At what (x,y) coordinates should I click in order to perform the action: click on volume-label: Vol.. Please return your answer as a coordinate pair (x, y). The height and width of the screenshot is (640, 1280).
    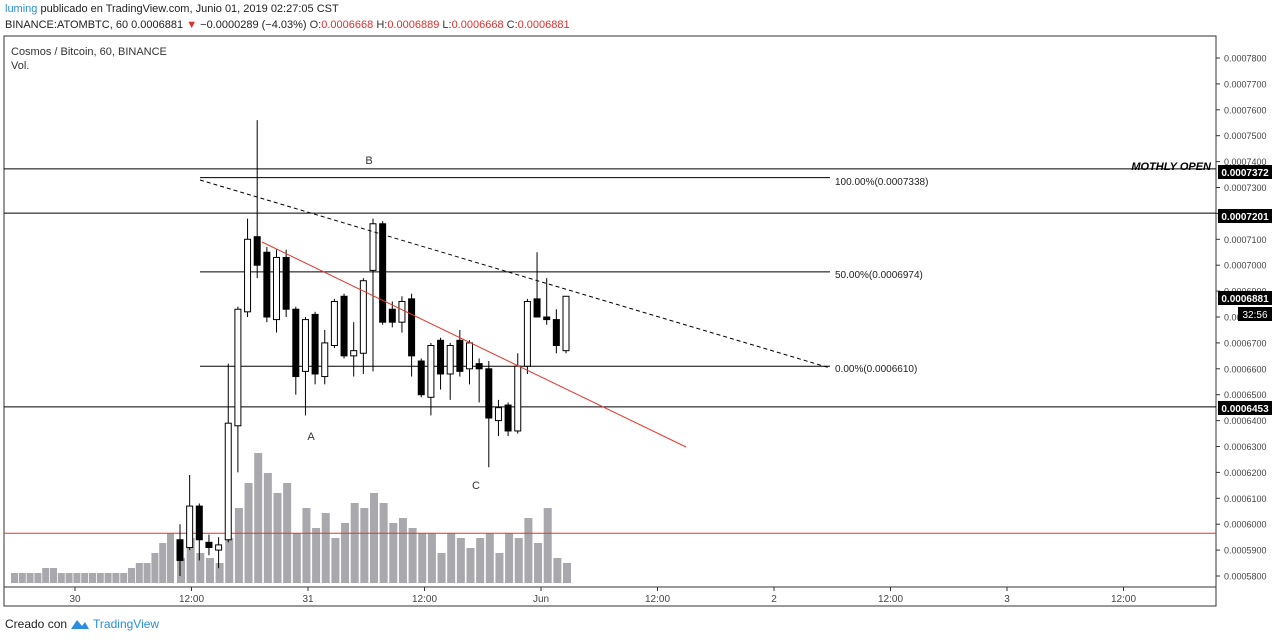
    Looking at the image, I should click on (20, 66).